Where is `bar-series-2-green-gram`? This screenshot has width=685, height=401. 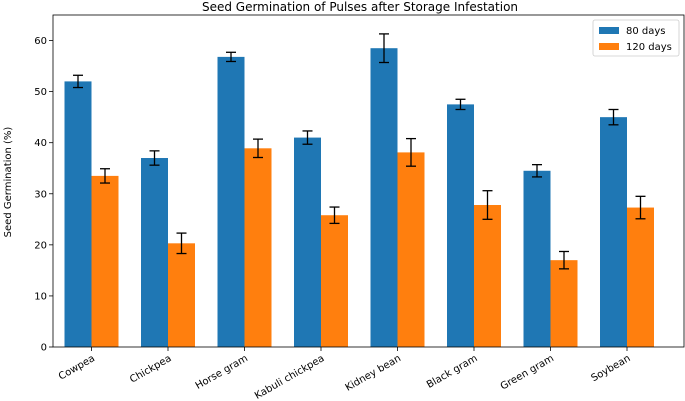
bar-series-2-green-gram is located at coordinates (564, 303).